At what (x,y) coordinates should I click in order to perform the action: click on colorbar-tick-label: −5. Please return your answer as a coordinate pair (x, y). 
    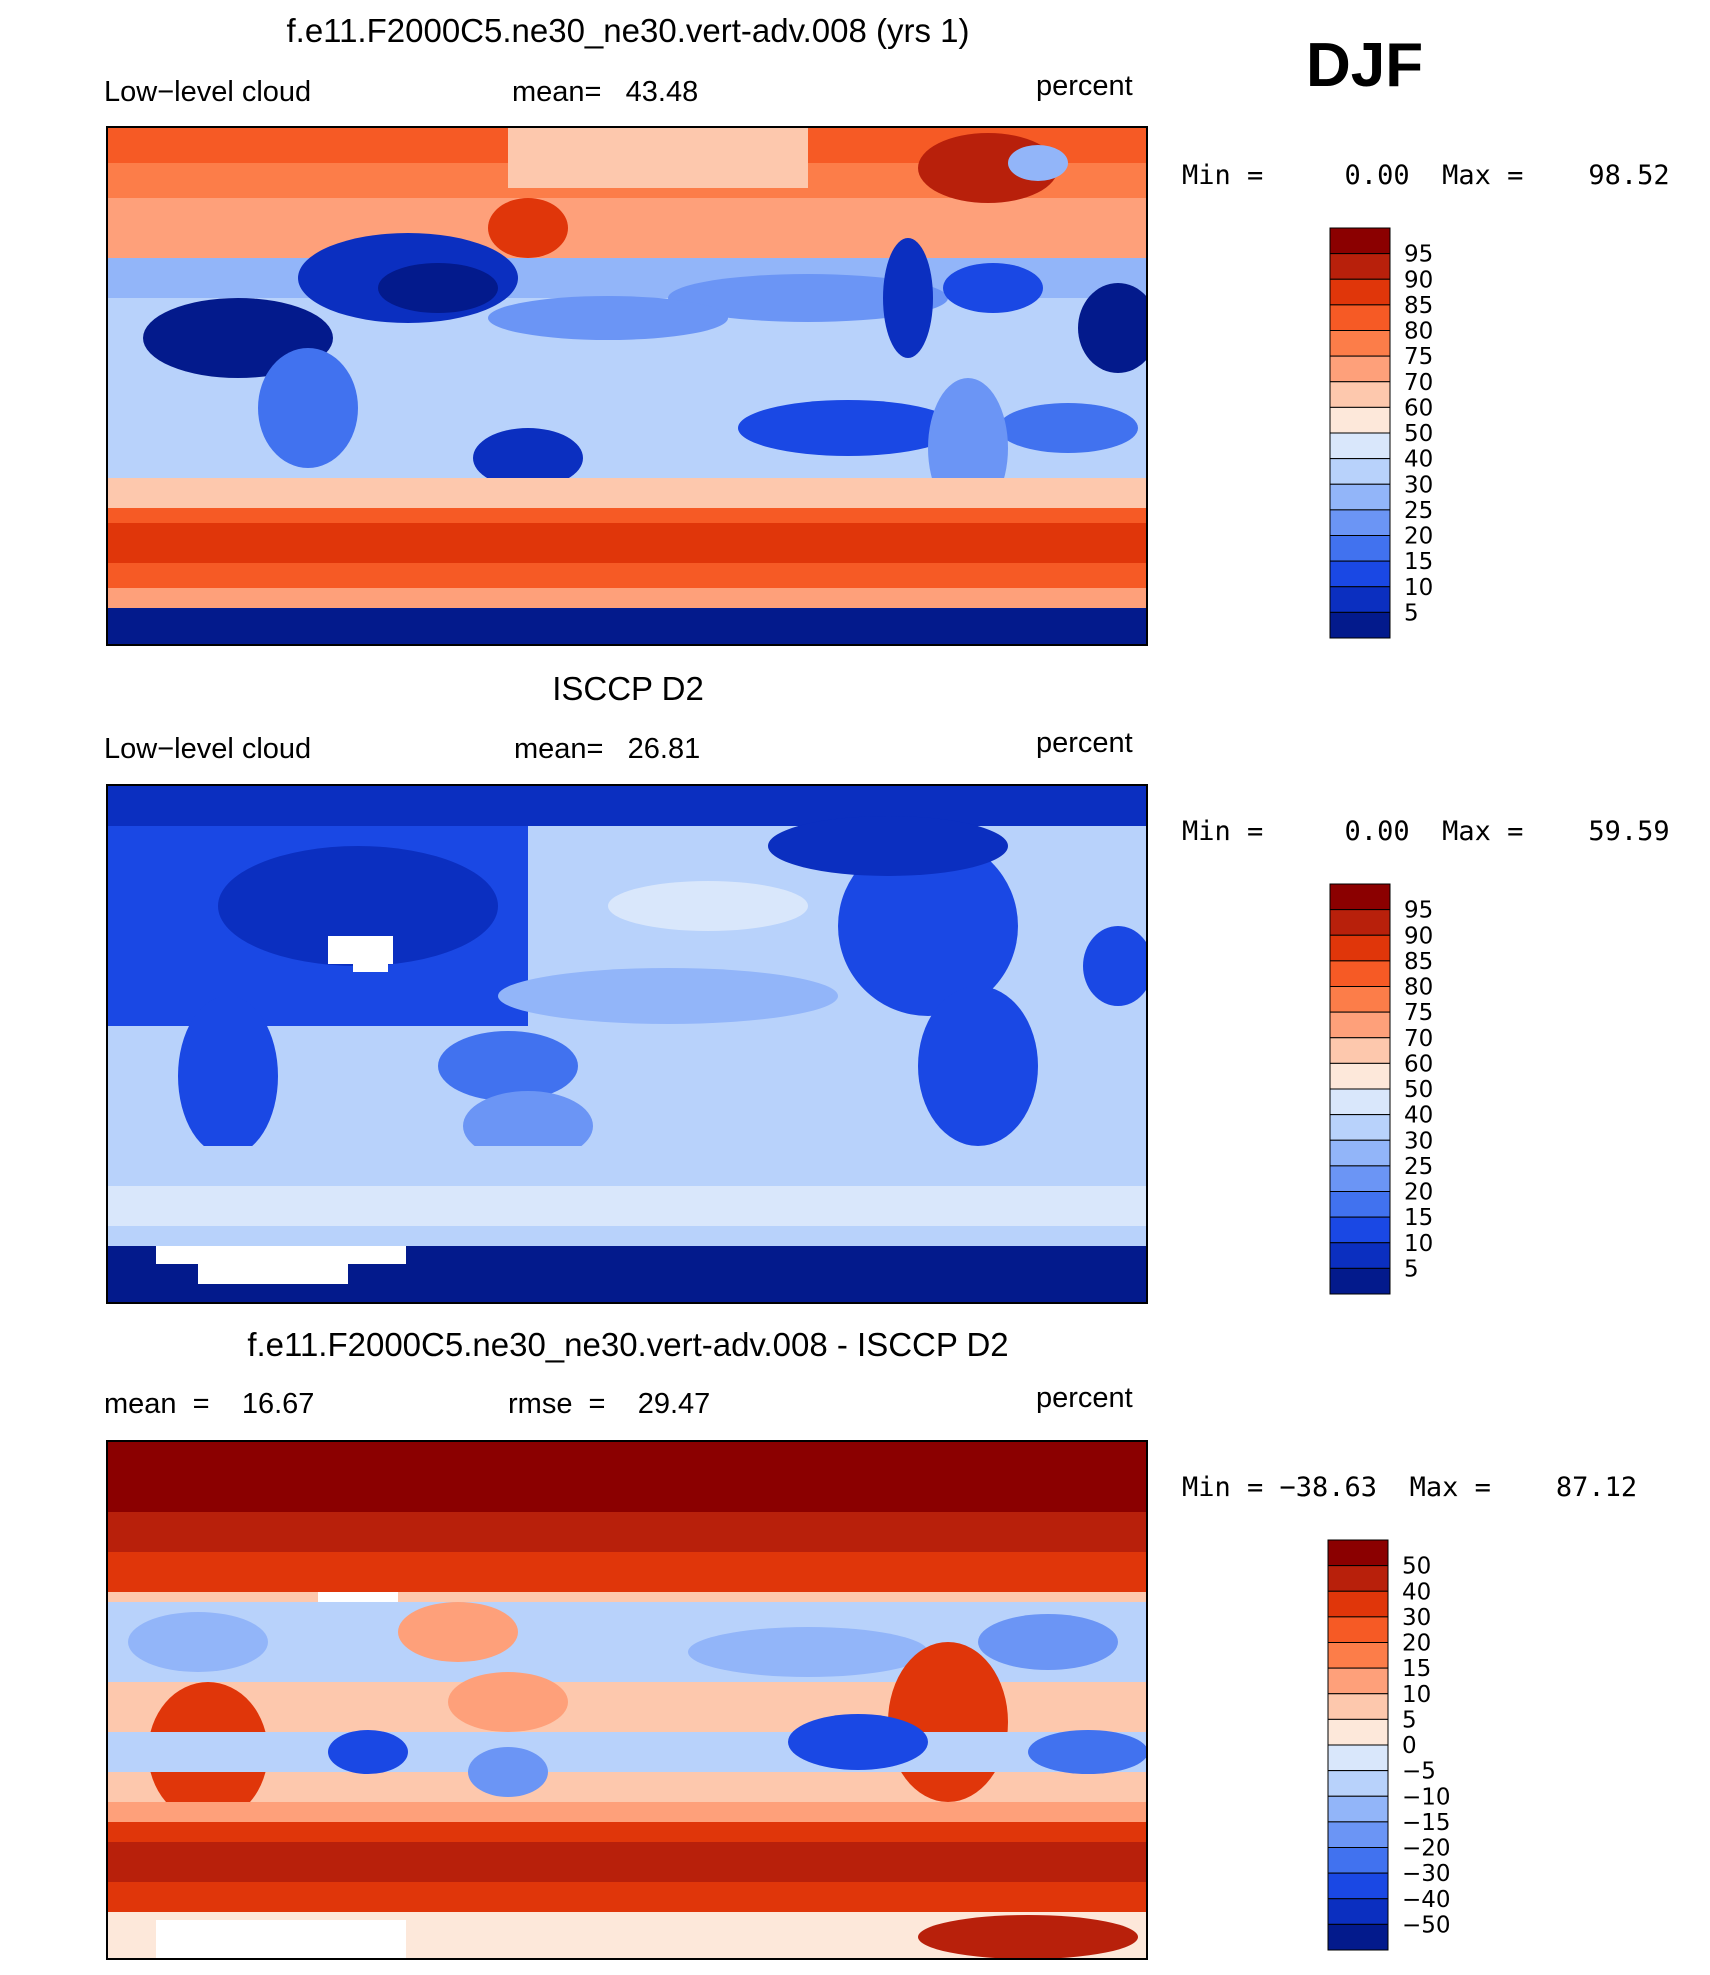
    Looking at the image, I should click on (1419, 1772).